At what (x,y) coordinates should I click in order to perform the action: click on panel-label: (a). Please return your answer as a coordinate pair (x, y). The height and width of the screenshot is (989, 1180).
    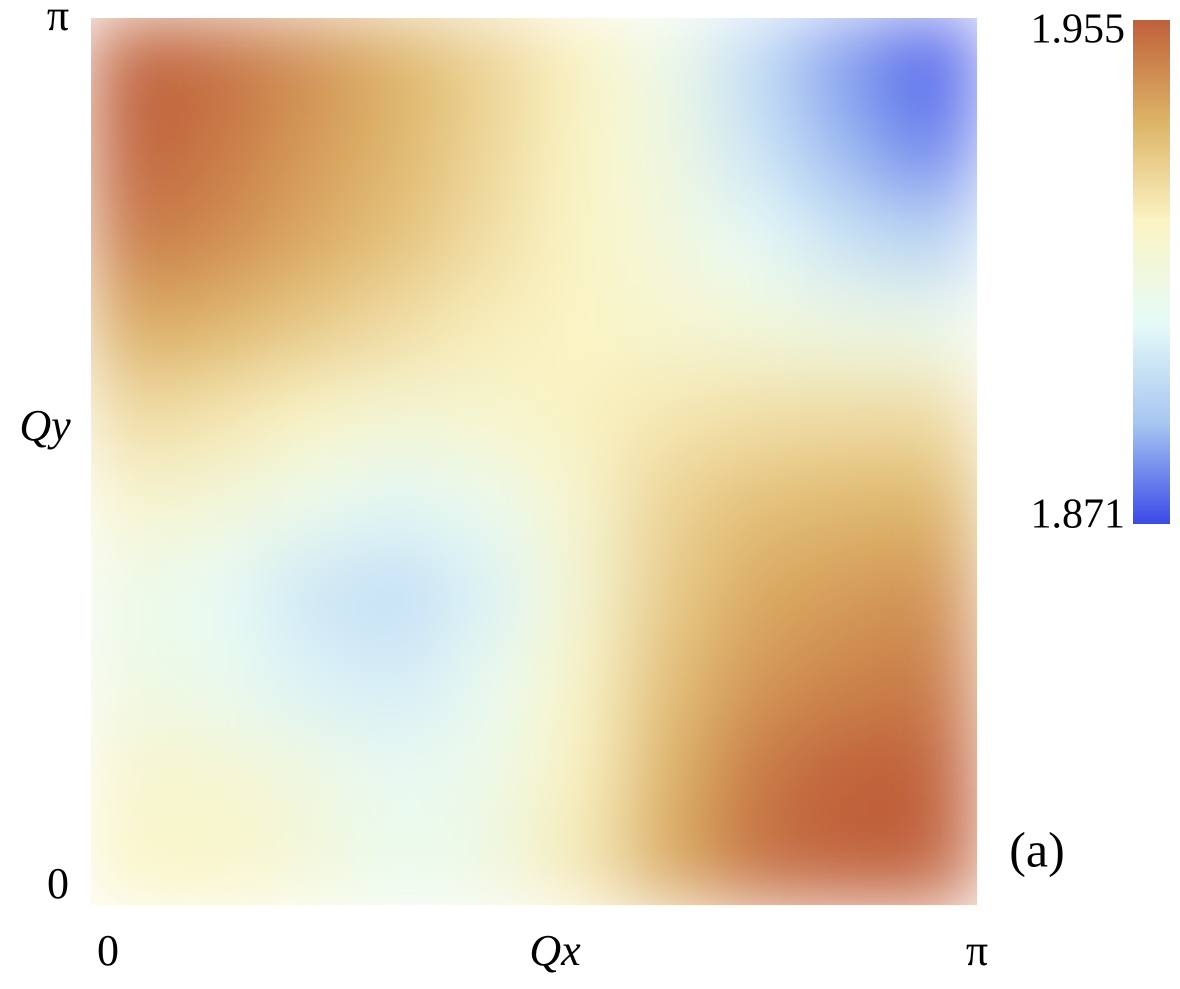
    Looking at the image, I should click on (1037, 849).